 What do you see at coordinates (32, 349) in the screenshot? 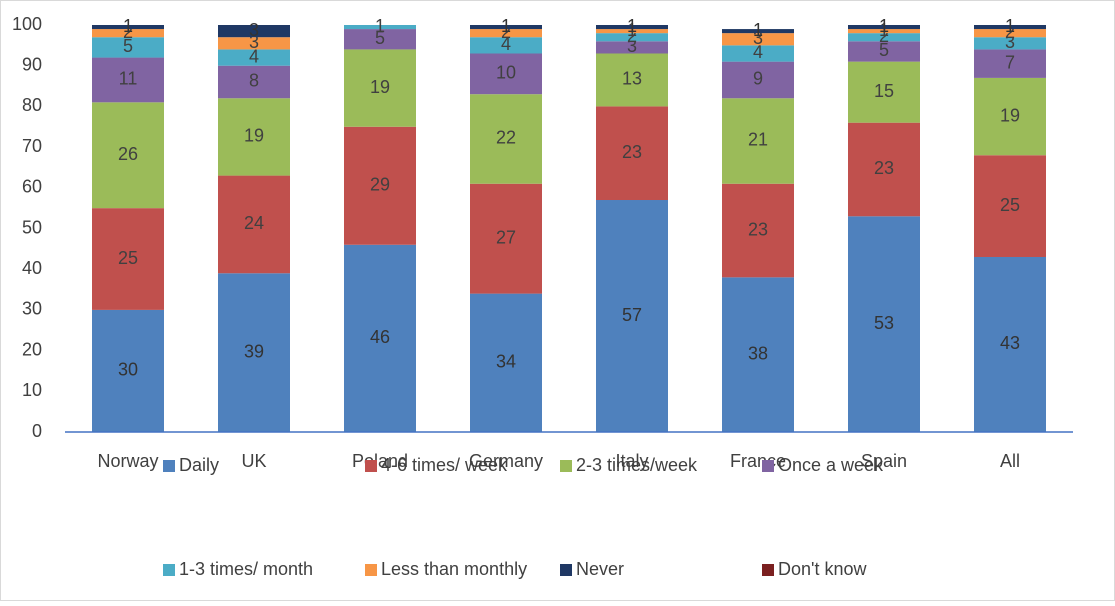
I see `y-tick-label: 20` at bounding box center [32, 349].